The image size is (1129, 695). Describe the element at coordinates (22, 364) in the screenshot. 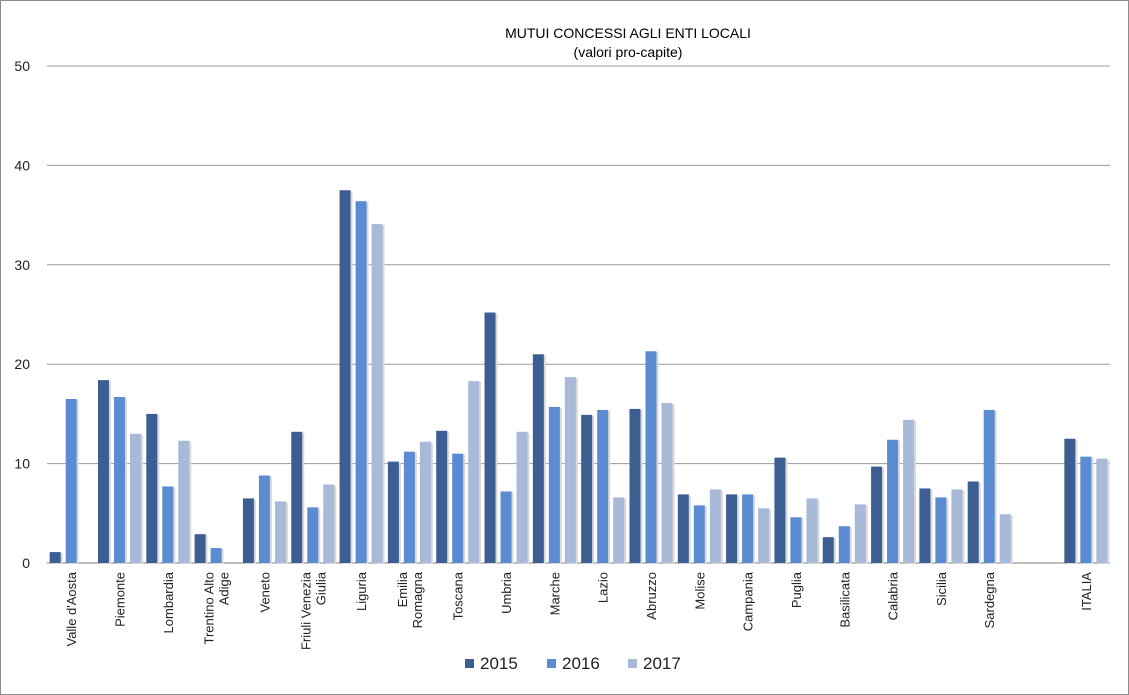

I see `y-tick-label: 20` at that location.